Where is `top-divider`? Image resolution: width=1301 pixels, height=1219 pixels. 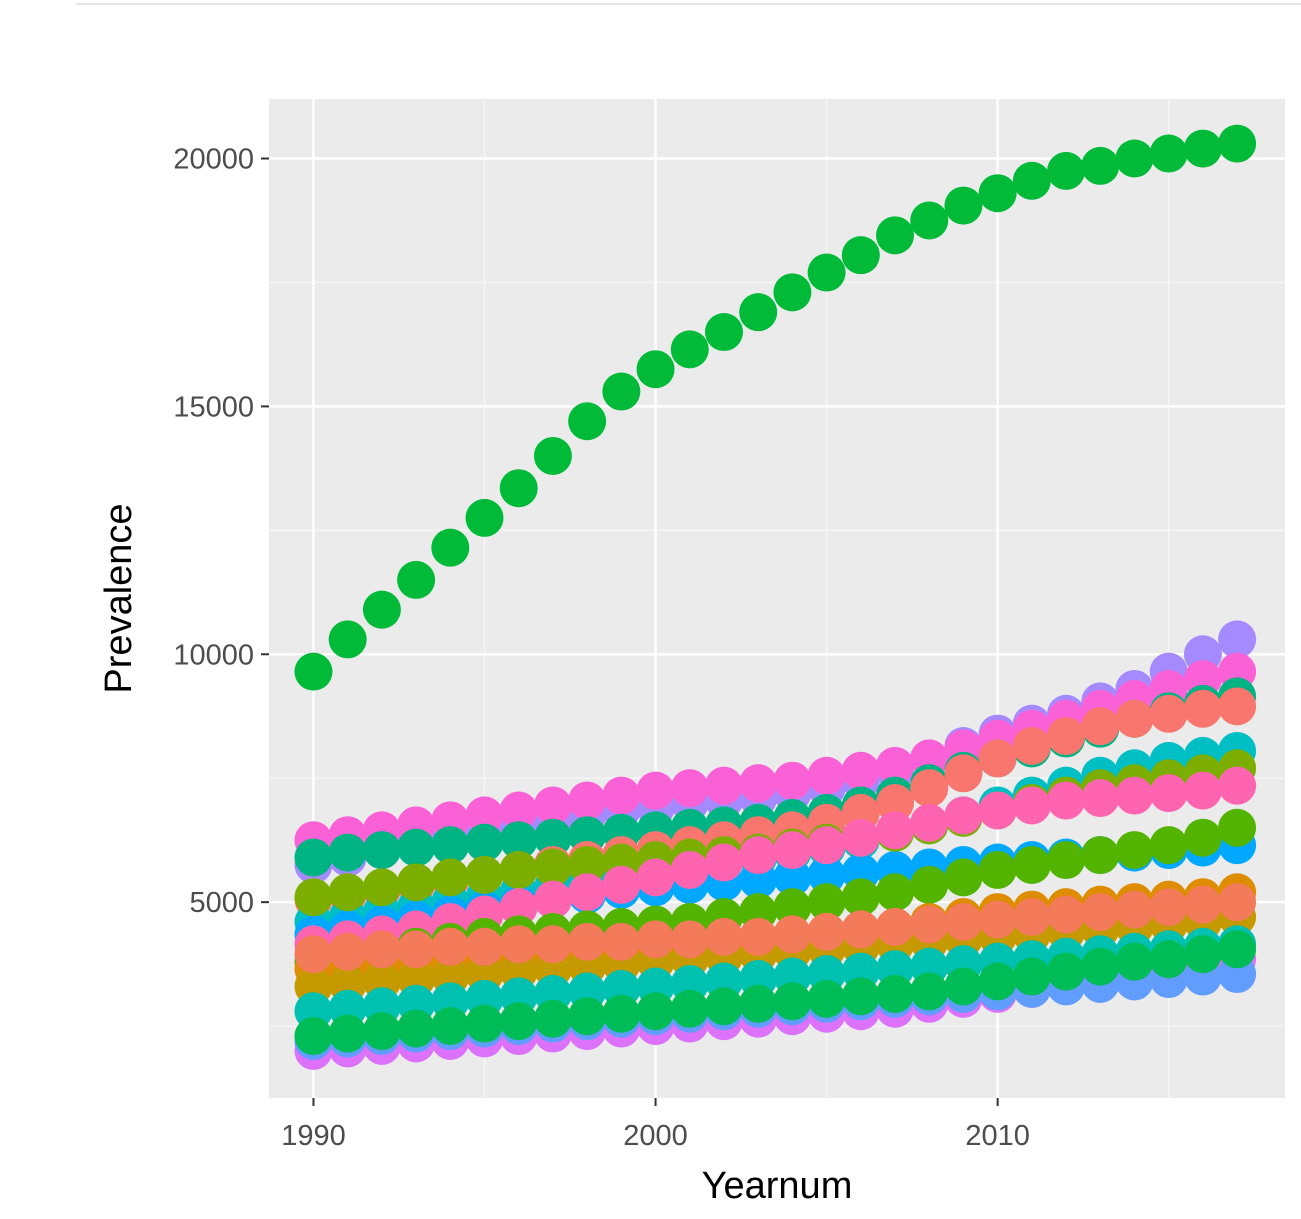
top-divider is located at coordinates (688, 4).